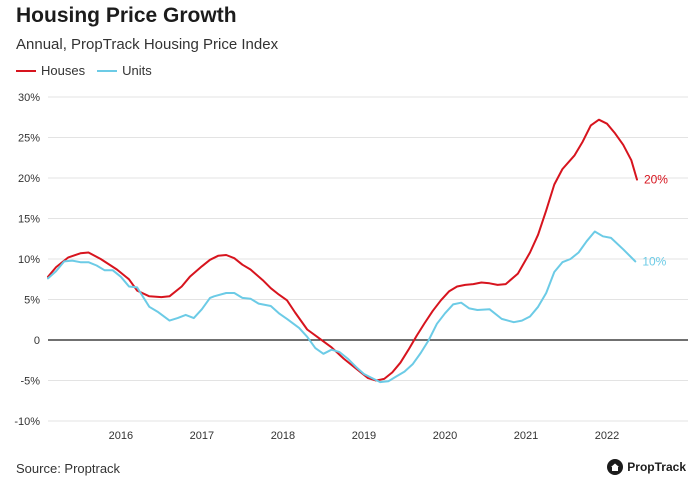 Image resolution: width=700 pixels, height=494 pixels. Describe the element at coordinates (607, 436) in the screenshot. I see `x-tick-label: 2022` at that location.